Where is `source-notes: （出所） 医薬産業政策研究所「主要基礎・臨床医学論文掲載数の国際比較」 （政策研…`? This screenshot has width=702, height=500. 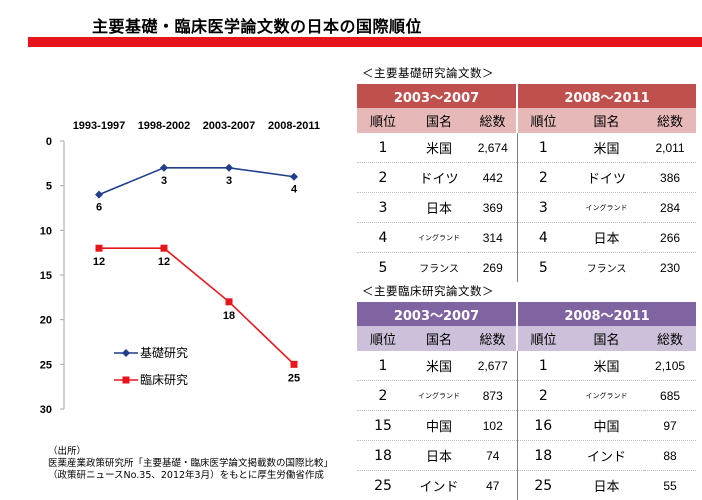 source-notes: （出所） 医薬産業政策研究所「主要基礎・臨床医学論文掲載数の国際比較」 （政策研… is located at coordinates (190, 464).